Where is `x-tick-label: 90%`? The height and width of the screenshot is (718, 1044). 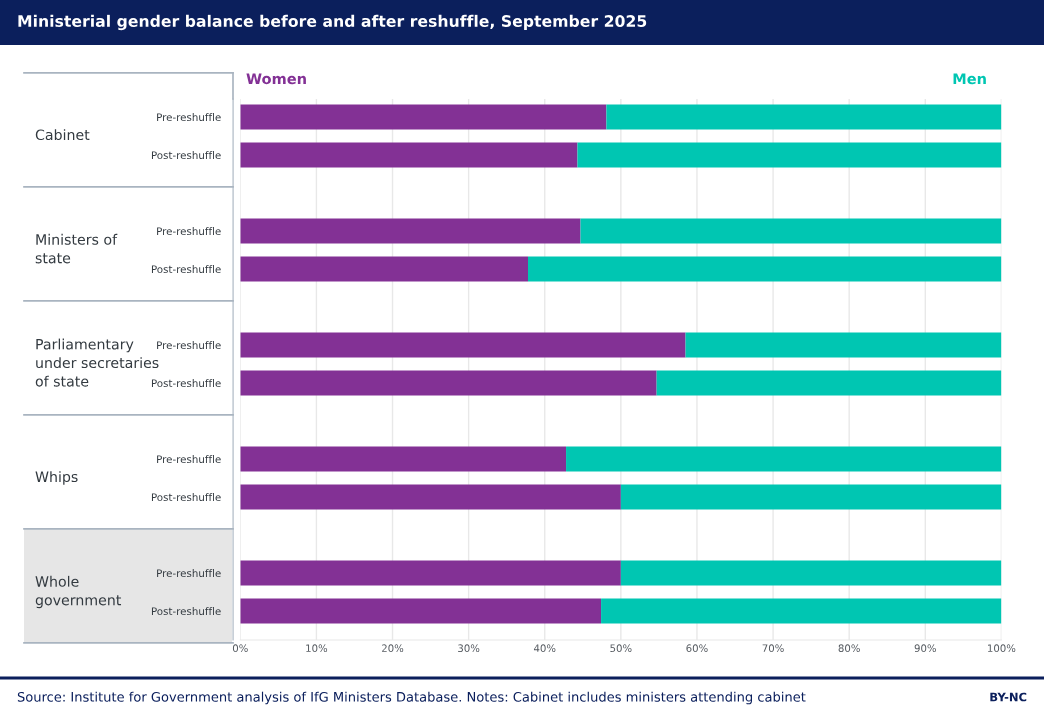
x-tick-label: 90% is located at coordinates (925, 648).